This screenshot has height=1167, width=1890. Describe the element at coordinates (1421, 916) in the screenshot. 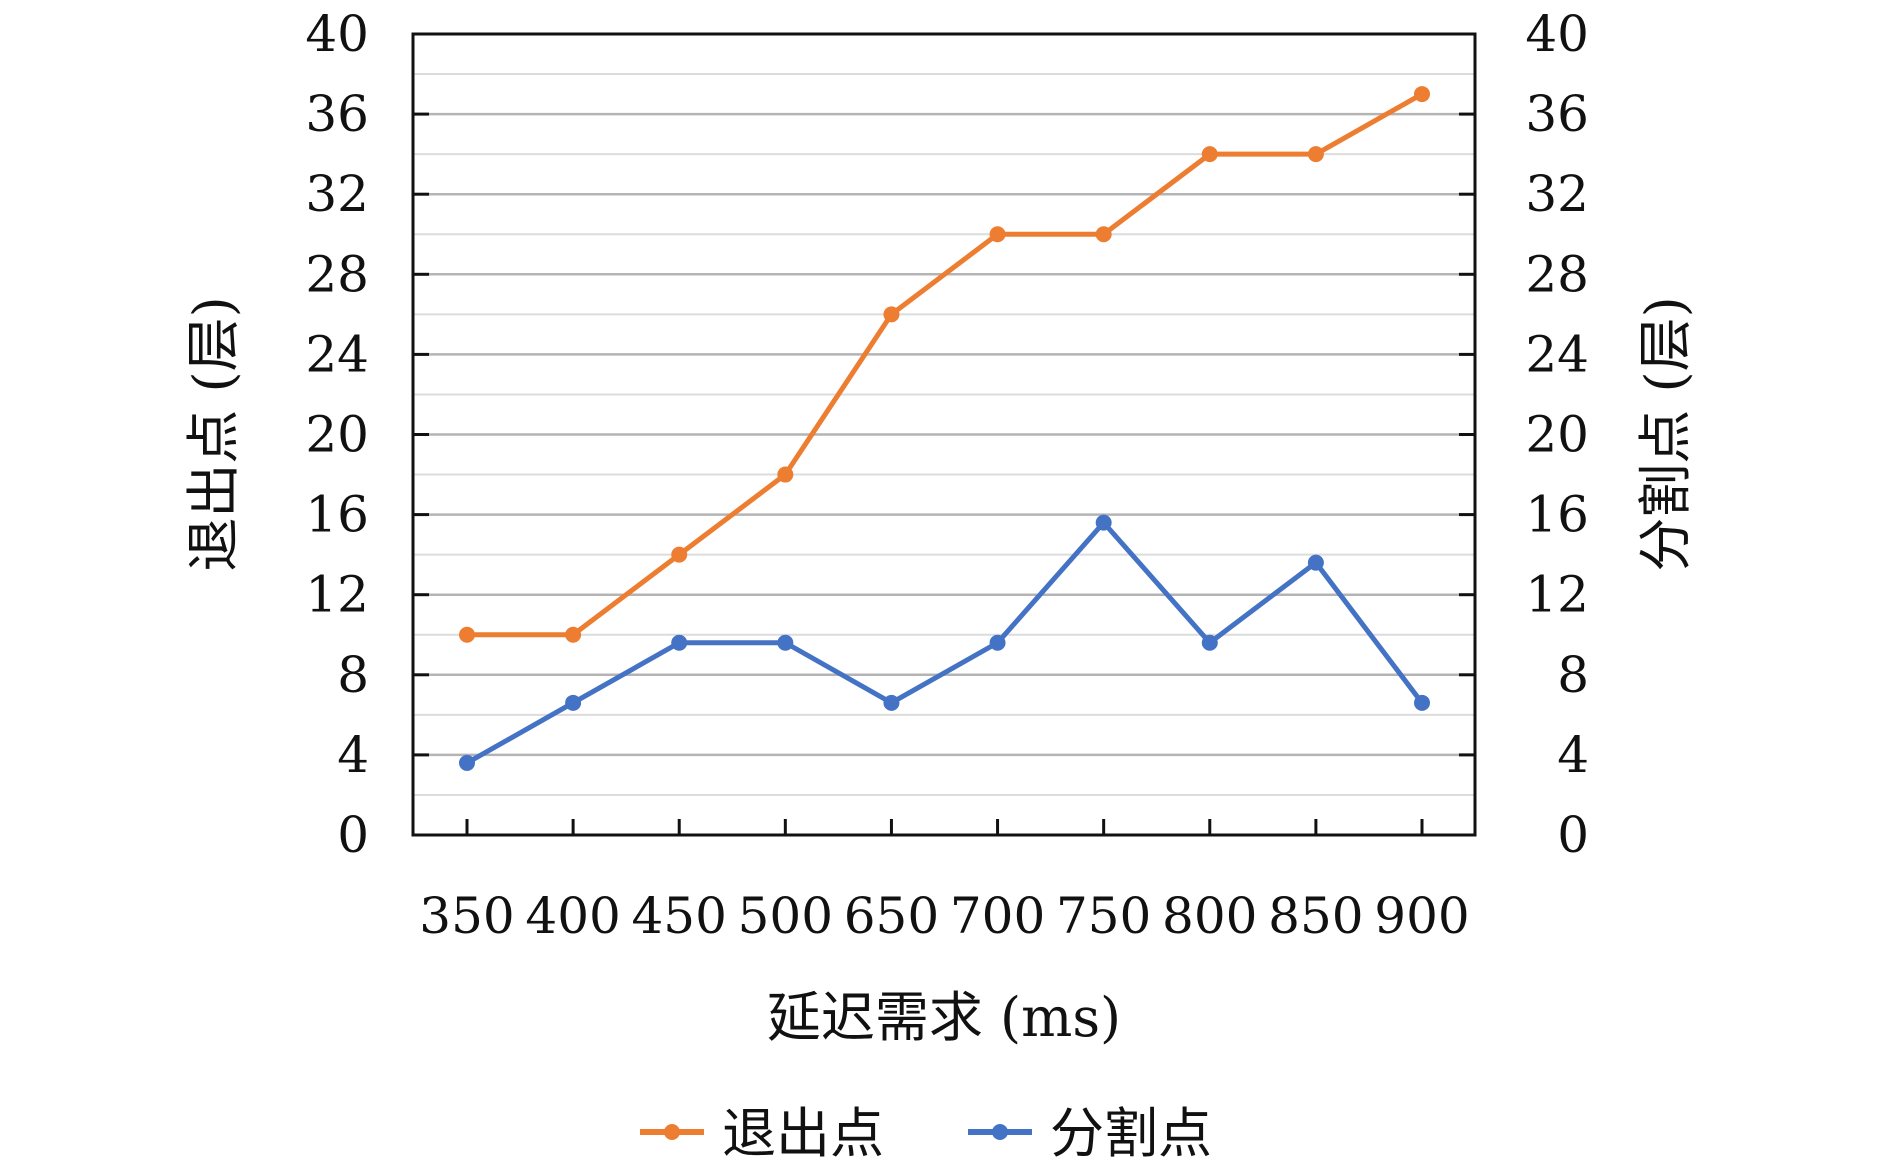

I see `x-tick-label: 900` at that location.